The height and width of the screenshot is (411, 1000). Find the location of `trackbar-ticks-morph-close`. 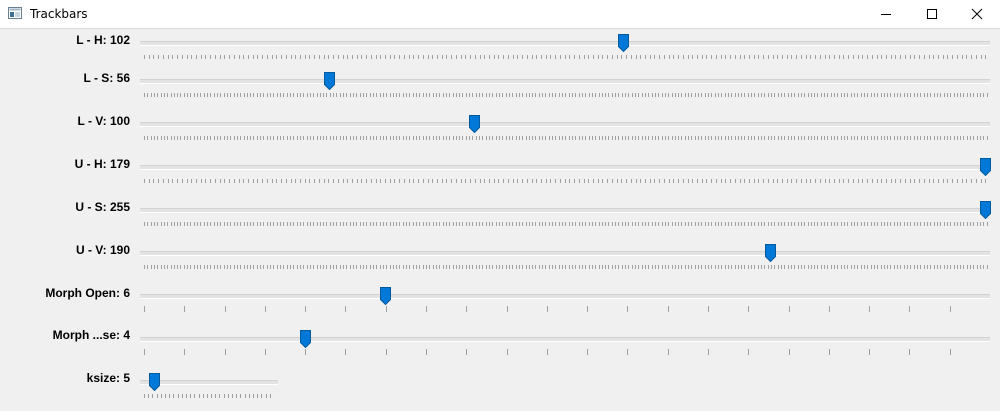

trackbar-ticks-morph-close is located at coordinates (547, 352).